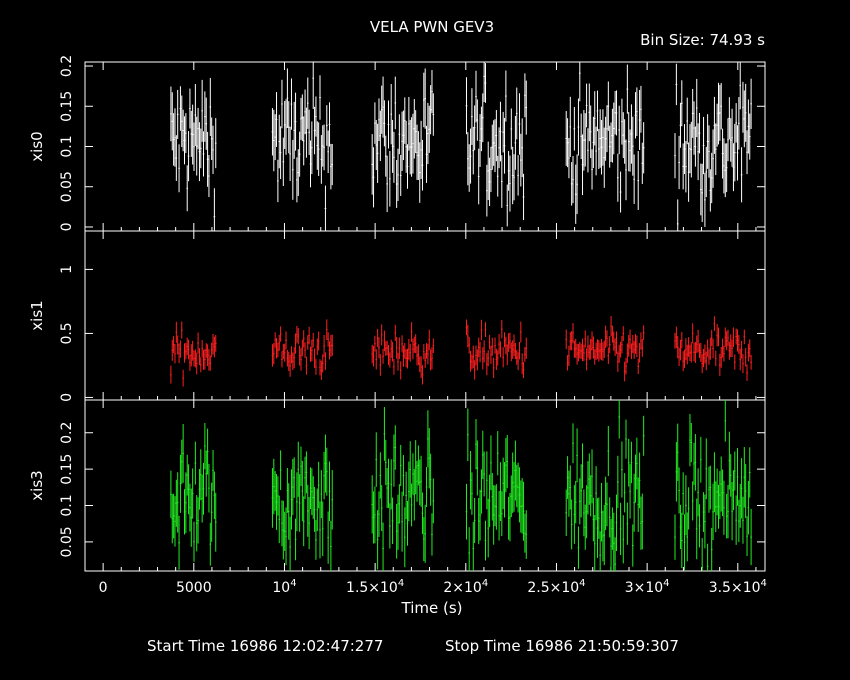 The width and height of the screenshot is (850, 680). Describe the element at coordinates (738, 587) in the screenshot. I see `x-tick-label: 3.5×10⁴` at that location.